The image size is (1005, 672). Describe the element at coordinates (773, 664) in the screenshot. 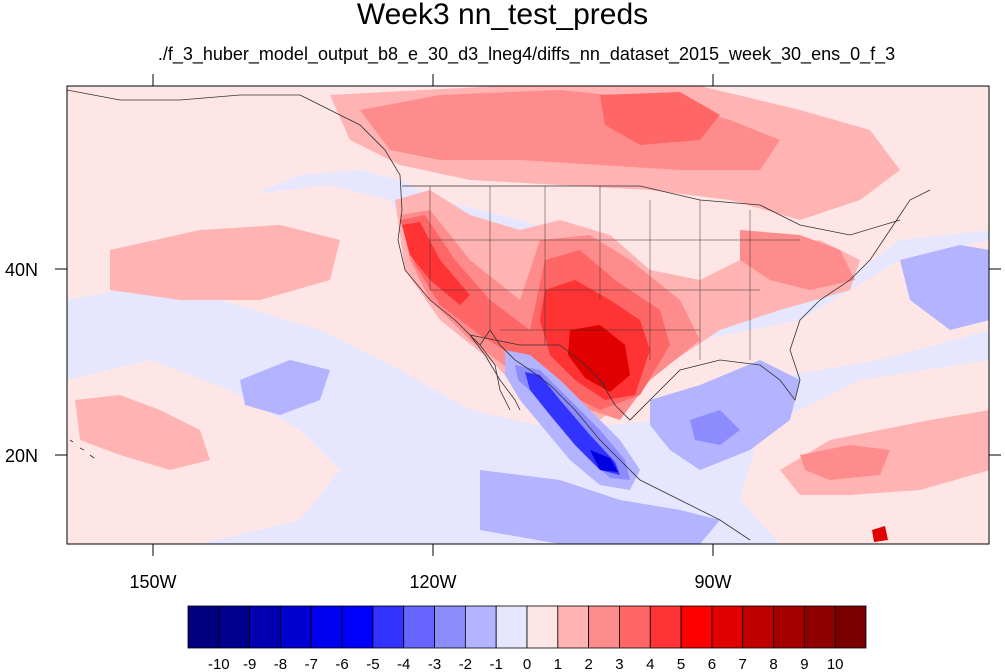

I see `colorbar-label: 8` at that location.